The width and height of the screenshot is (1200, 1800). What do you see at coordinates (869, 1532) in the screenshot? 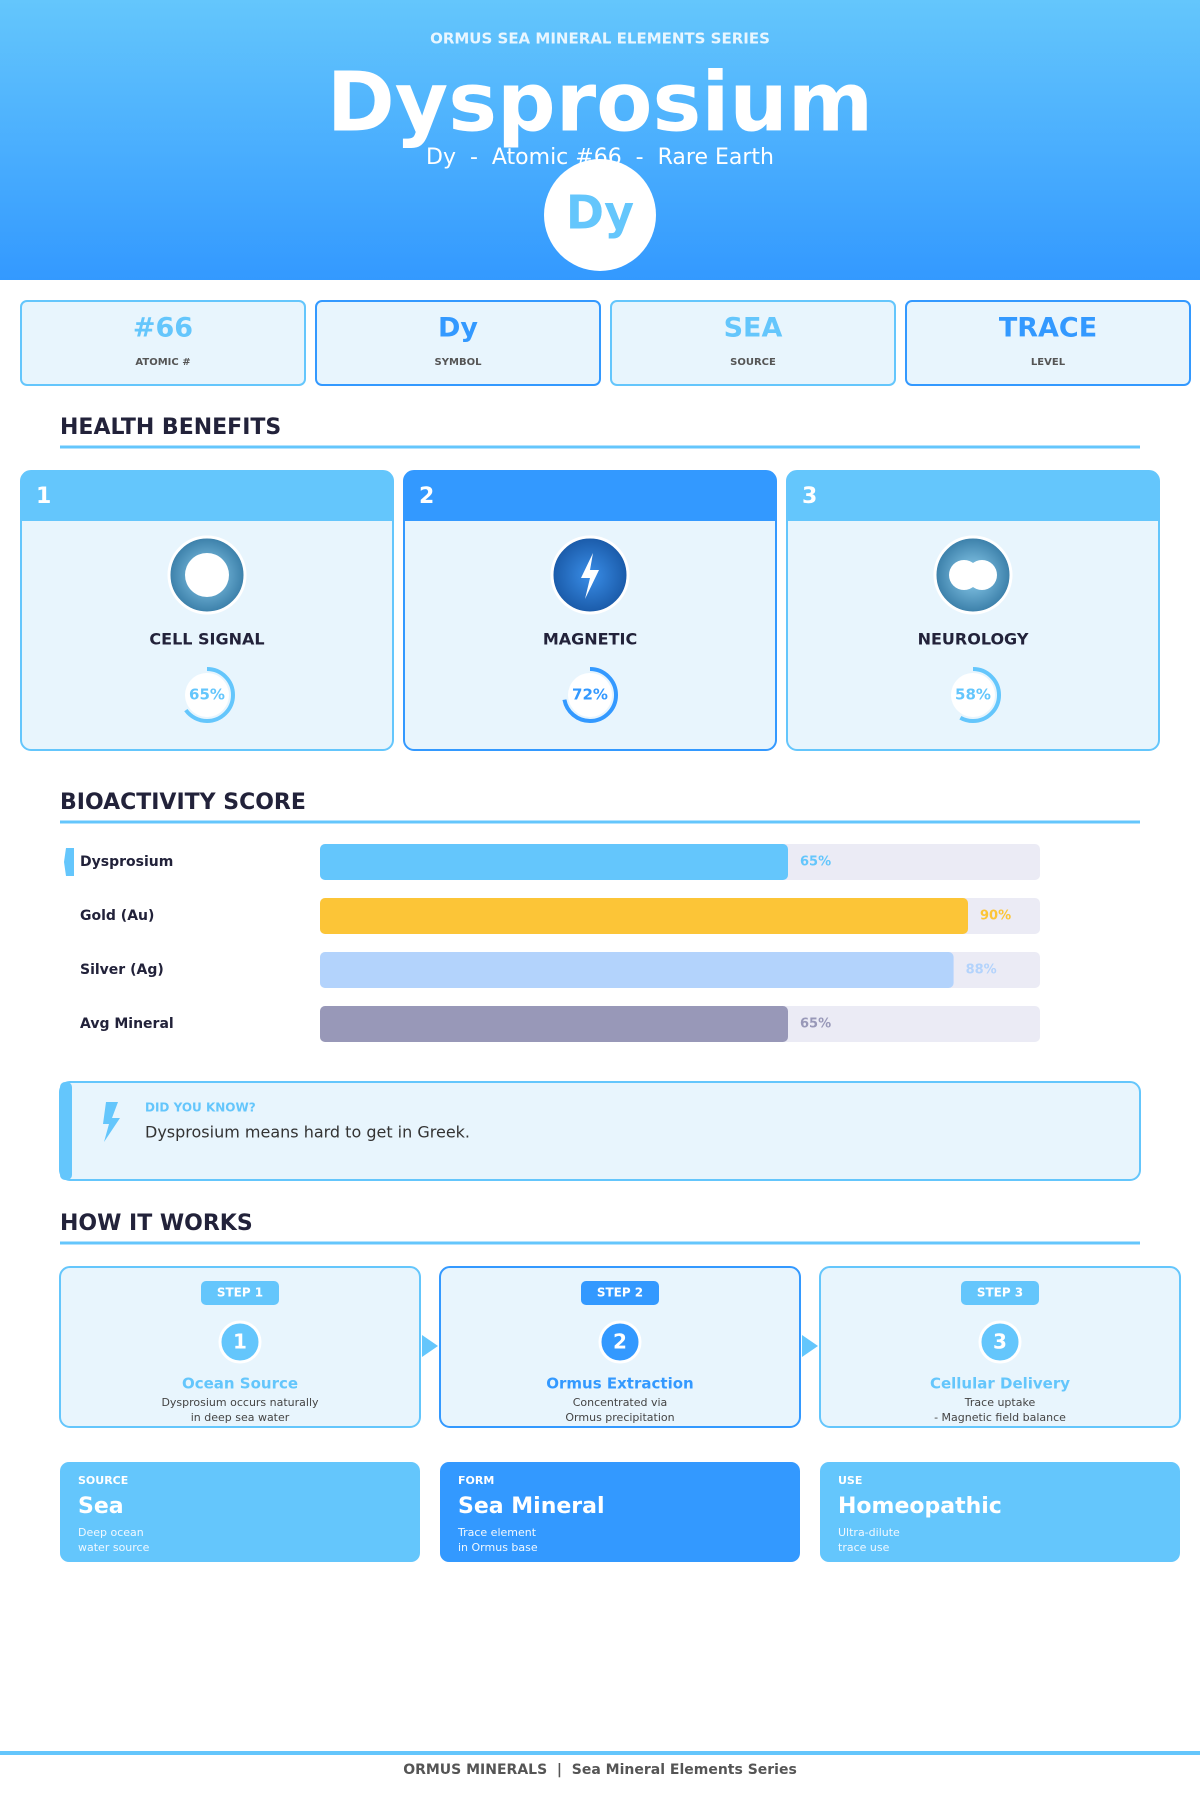
I see `card-line: Ultra-dilute` at bounding box center [869, 1532].